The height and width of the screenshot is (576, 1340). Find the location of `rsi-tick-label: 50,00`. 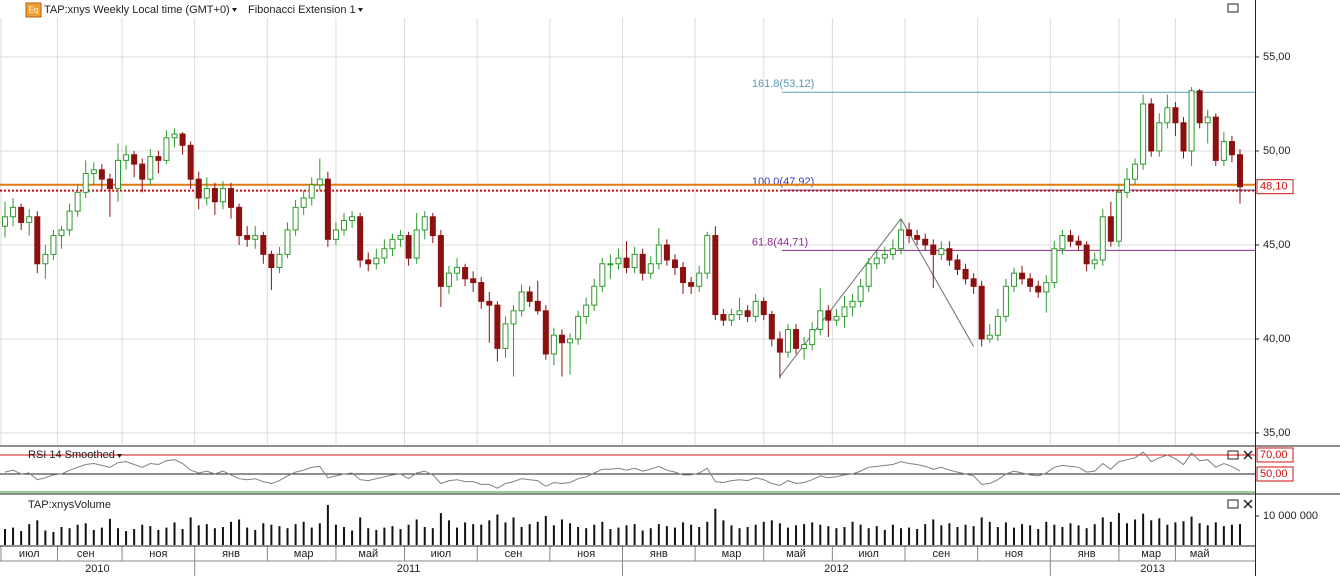

rsi-tick-label: 50,00 is located at coordinates (1274, 474).